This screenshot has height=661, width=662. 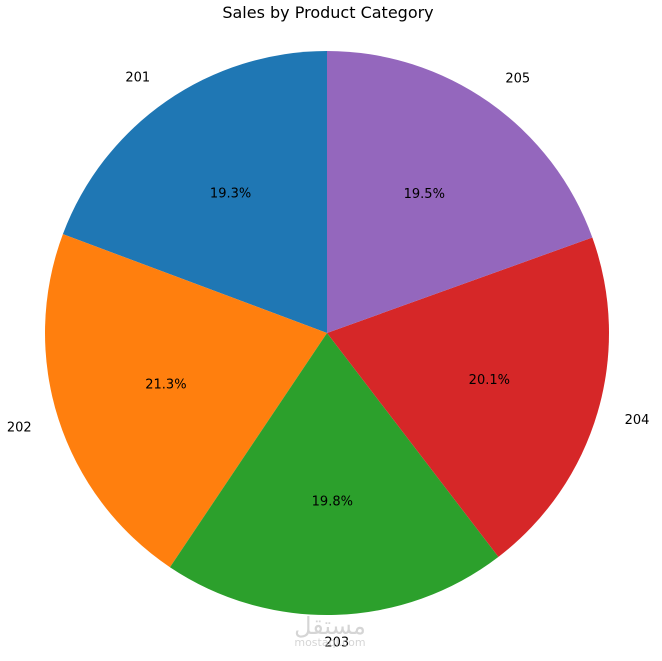 I want to click on slice-percent-201: 19.3%, so click(x=230, y=193).